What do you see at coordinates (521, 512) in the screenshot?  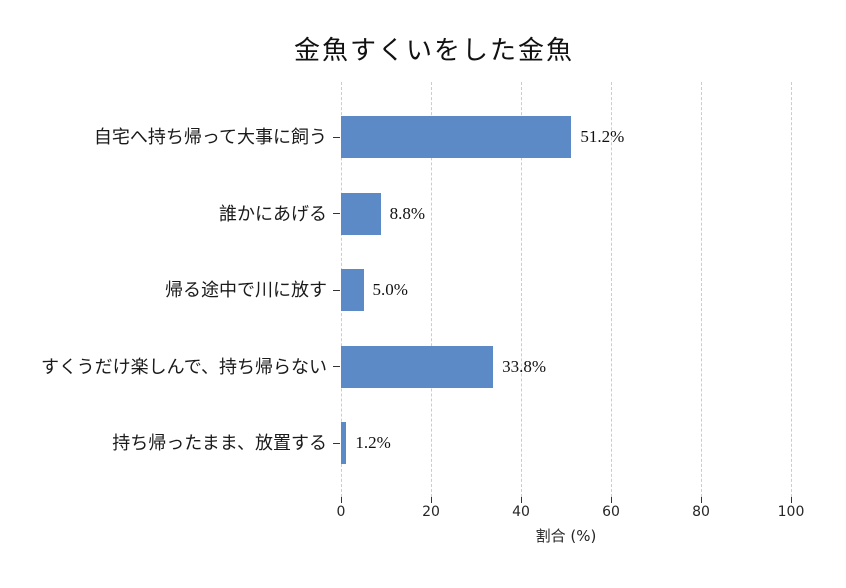 I see `x-tick-label: 40` at bounding box center [521, 512].